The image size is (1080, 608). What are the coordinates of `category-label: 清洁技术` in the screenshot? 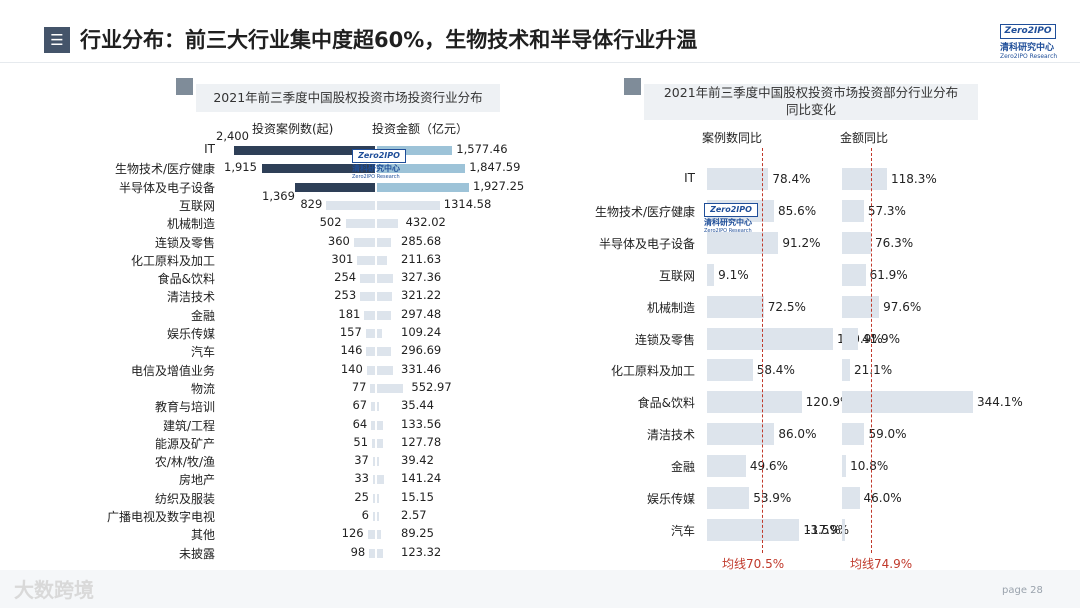 It's located at (190, 297).